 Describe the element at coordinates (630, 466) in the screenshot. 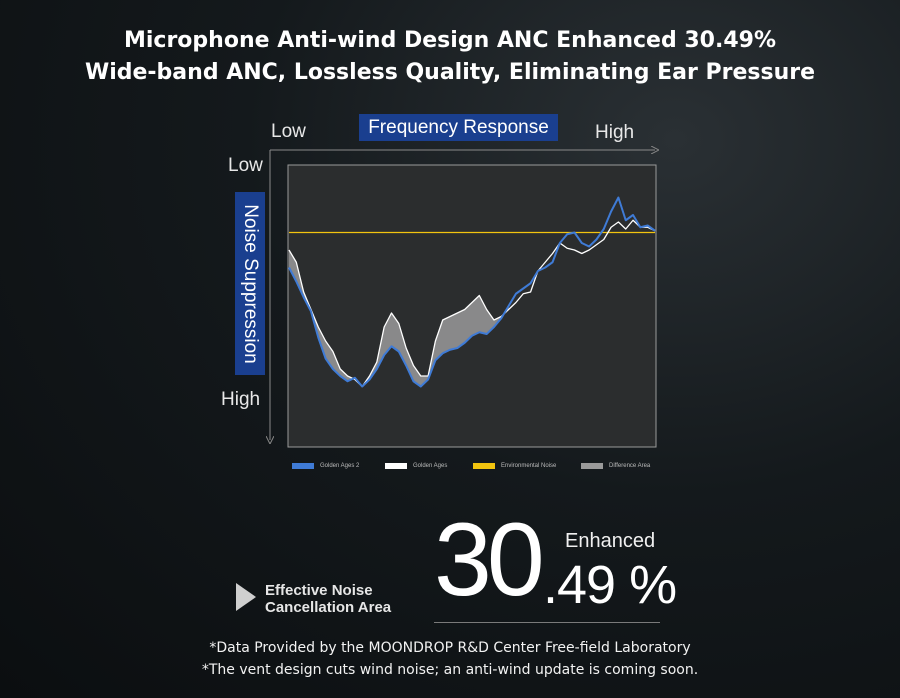

I see `legend-label-difference-area: Difference Area` at that location.